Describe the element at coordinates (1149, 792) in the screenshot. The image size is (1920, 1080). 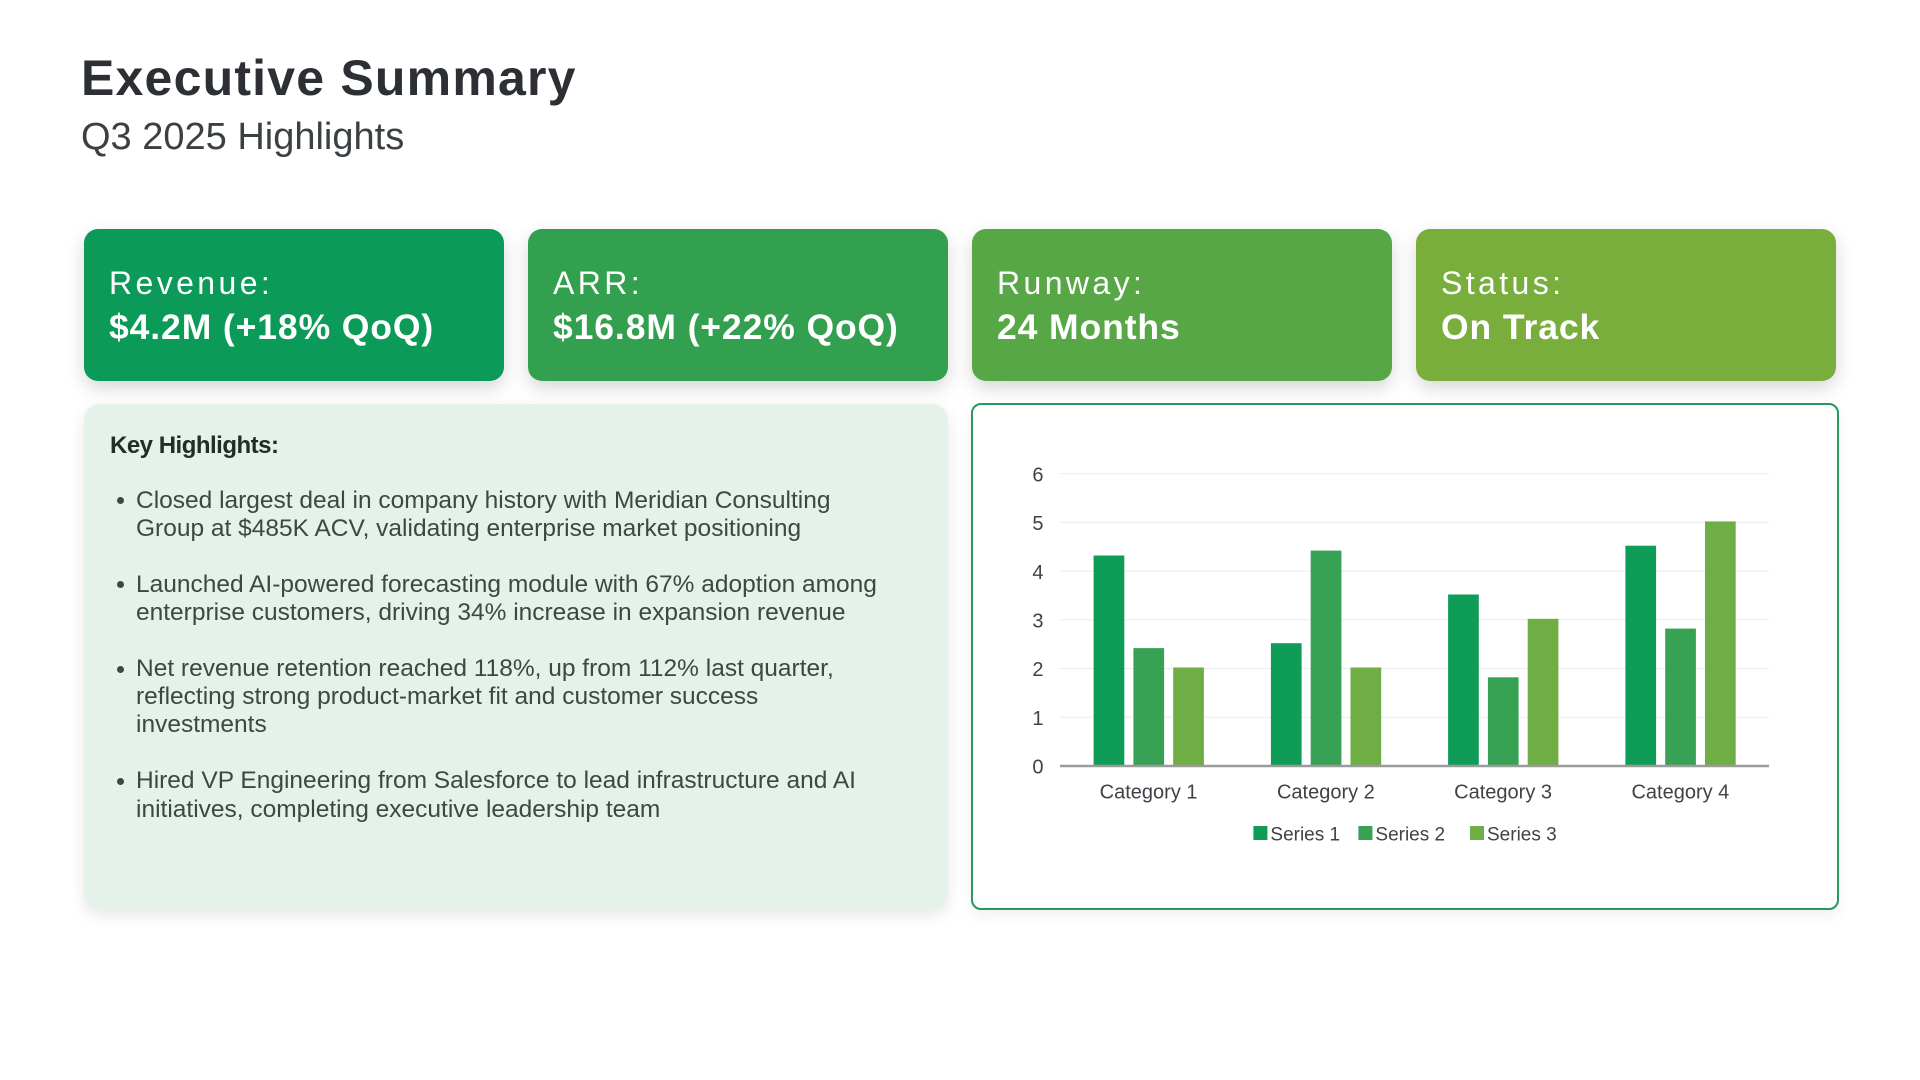
I see `svg-text: Category 1` at that location.